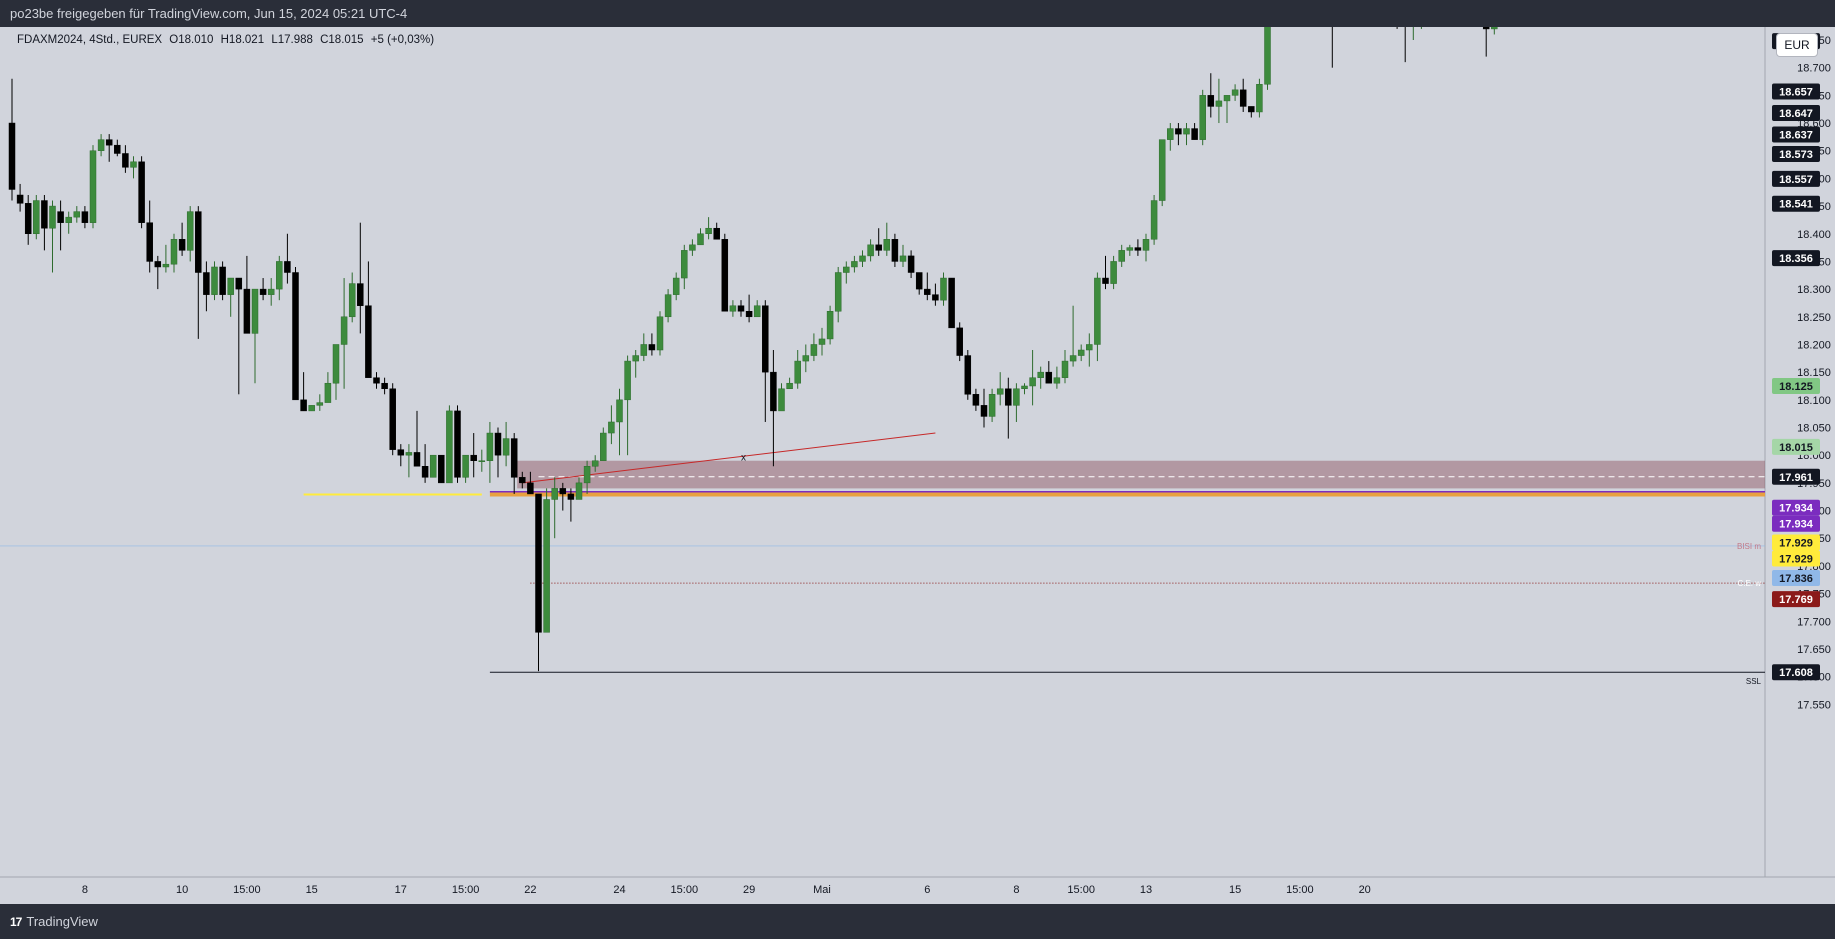 The image size is (1835, 939). I want to click on level-tag: BISI m, so click(1749, 546).